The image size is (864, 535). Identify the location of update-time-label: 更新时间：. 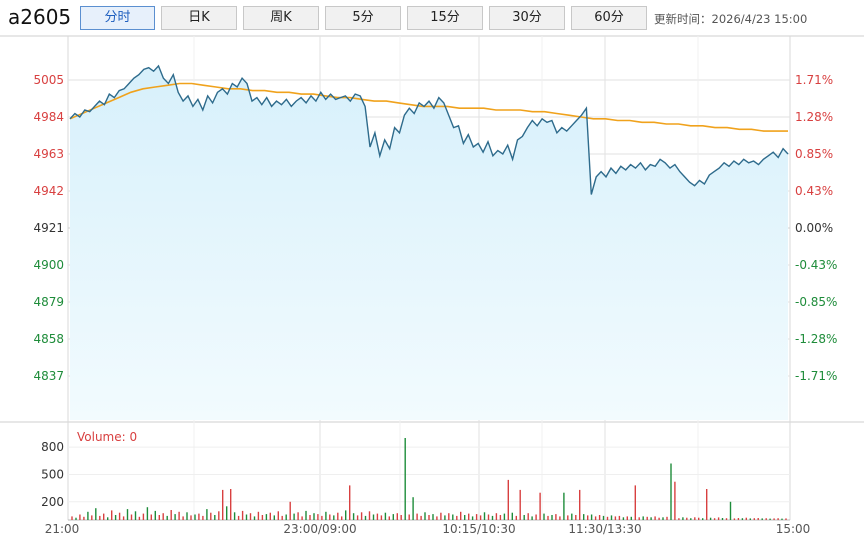
(683, 19).